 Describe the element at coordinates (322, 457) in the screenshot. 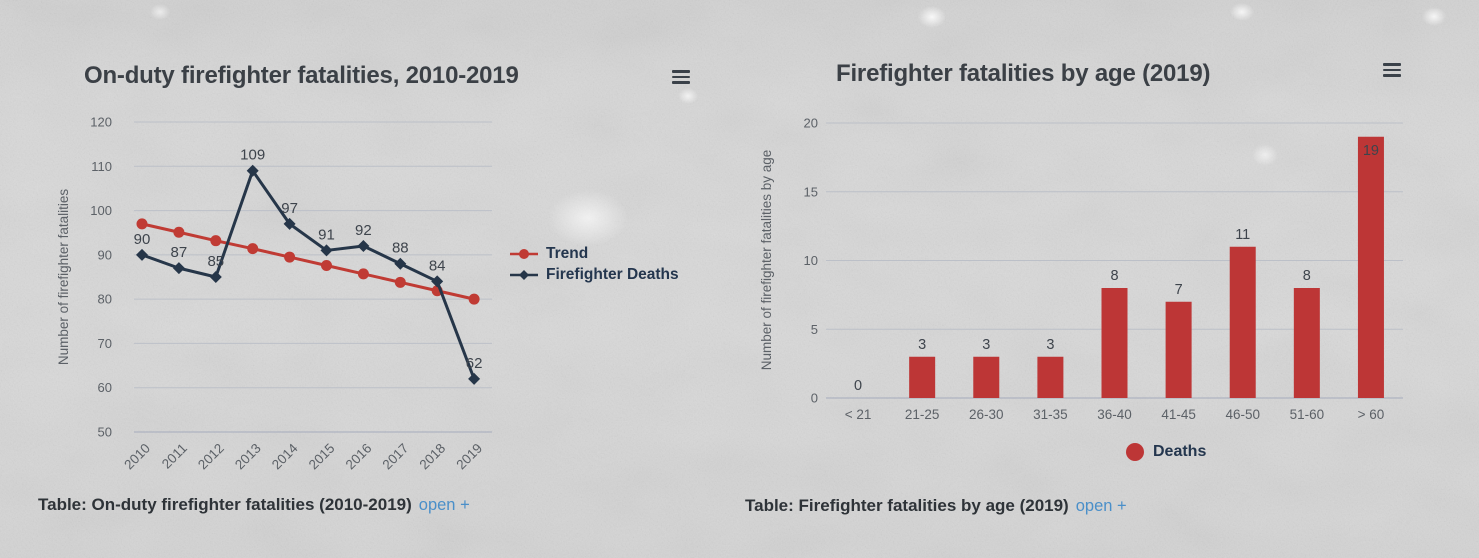

I see `svg-text: 2015` at that location.